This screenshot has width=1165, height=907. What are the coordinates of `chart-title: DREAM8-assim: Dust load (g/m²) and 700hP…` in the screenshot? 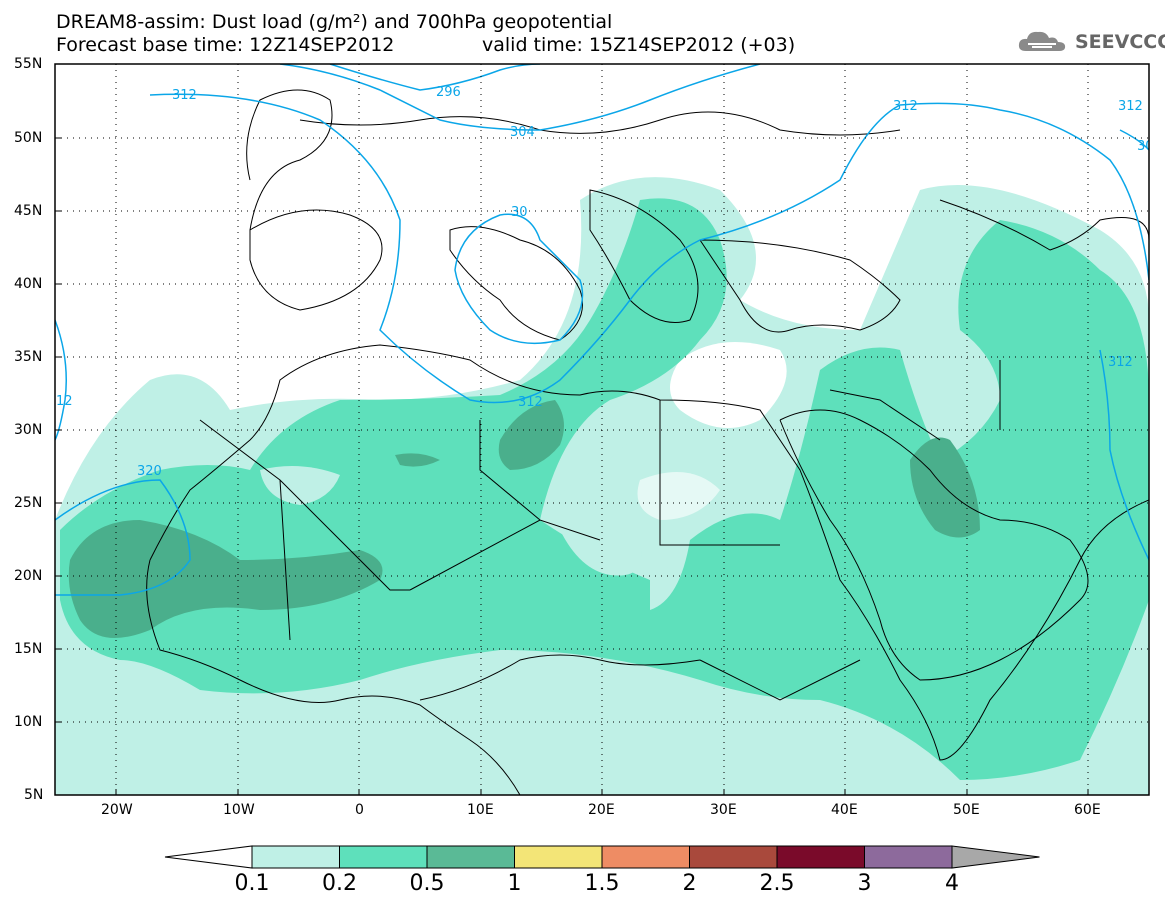 It's located at (334, 22).